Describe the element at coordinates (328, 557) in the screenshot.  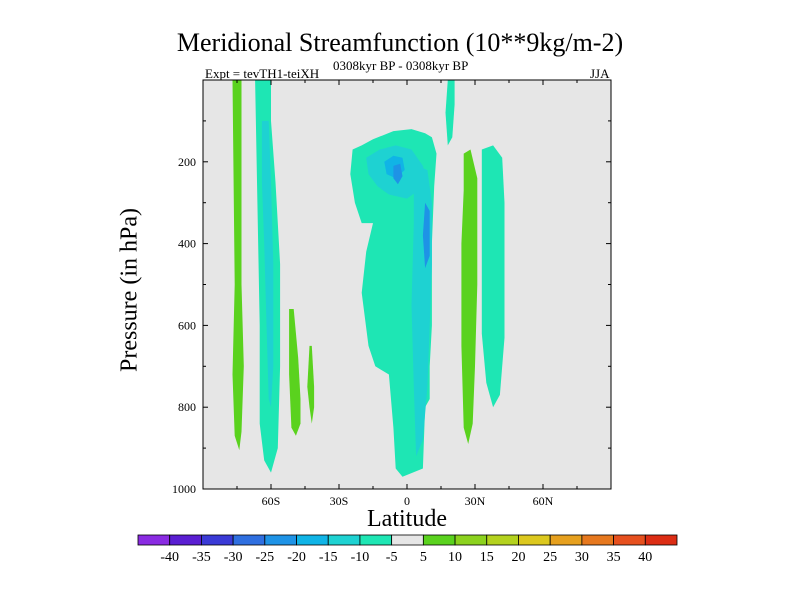
I see `colorbar-label: -15` at that location.